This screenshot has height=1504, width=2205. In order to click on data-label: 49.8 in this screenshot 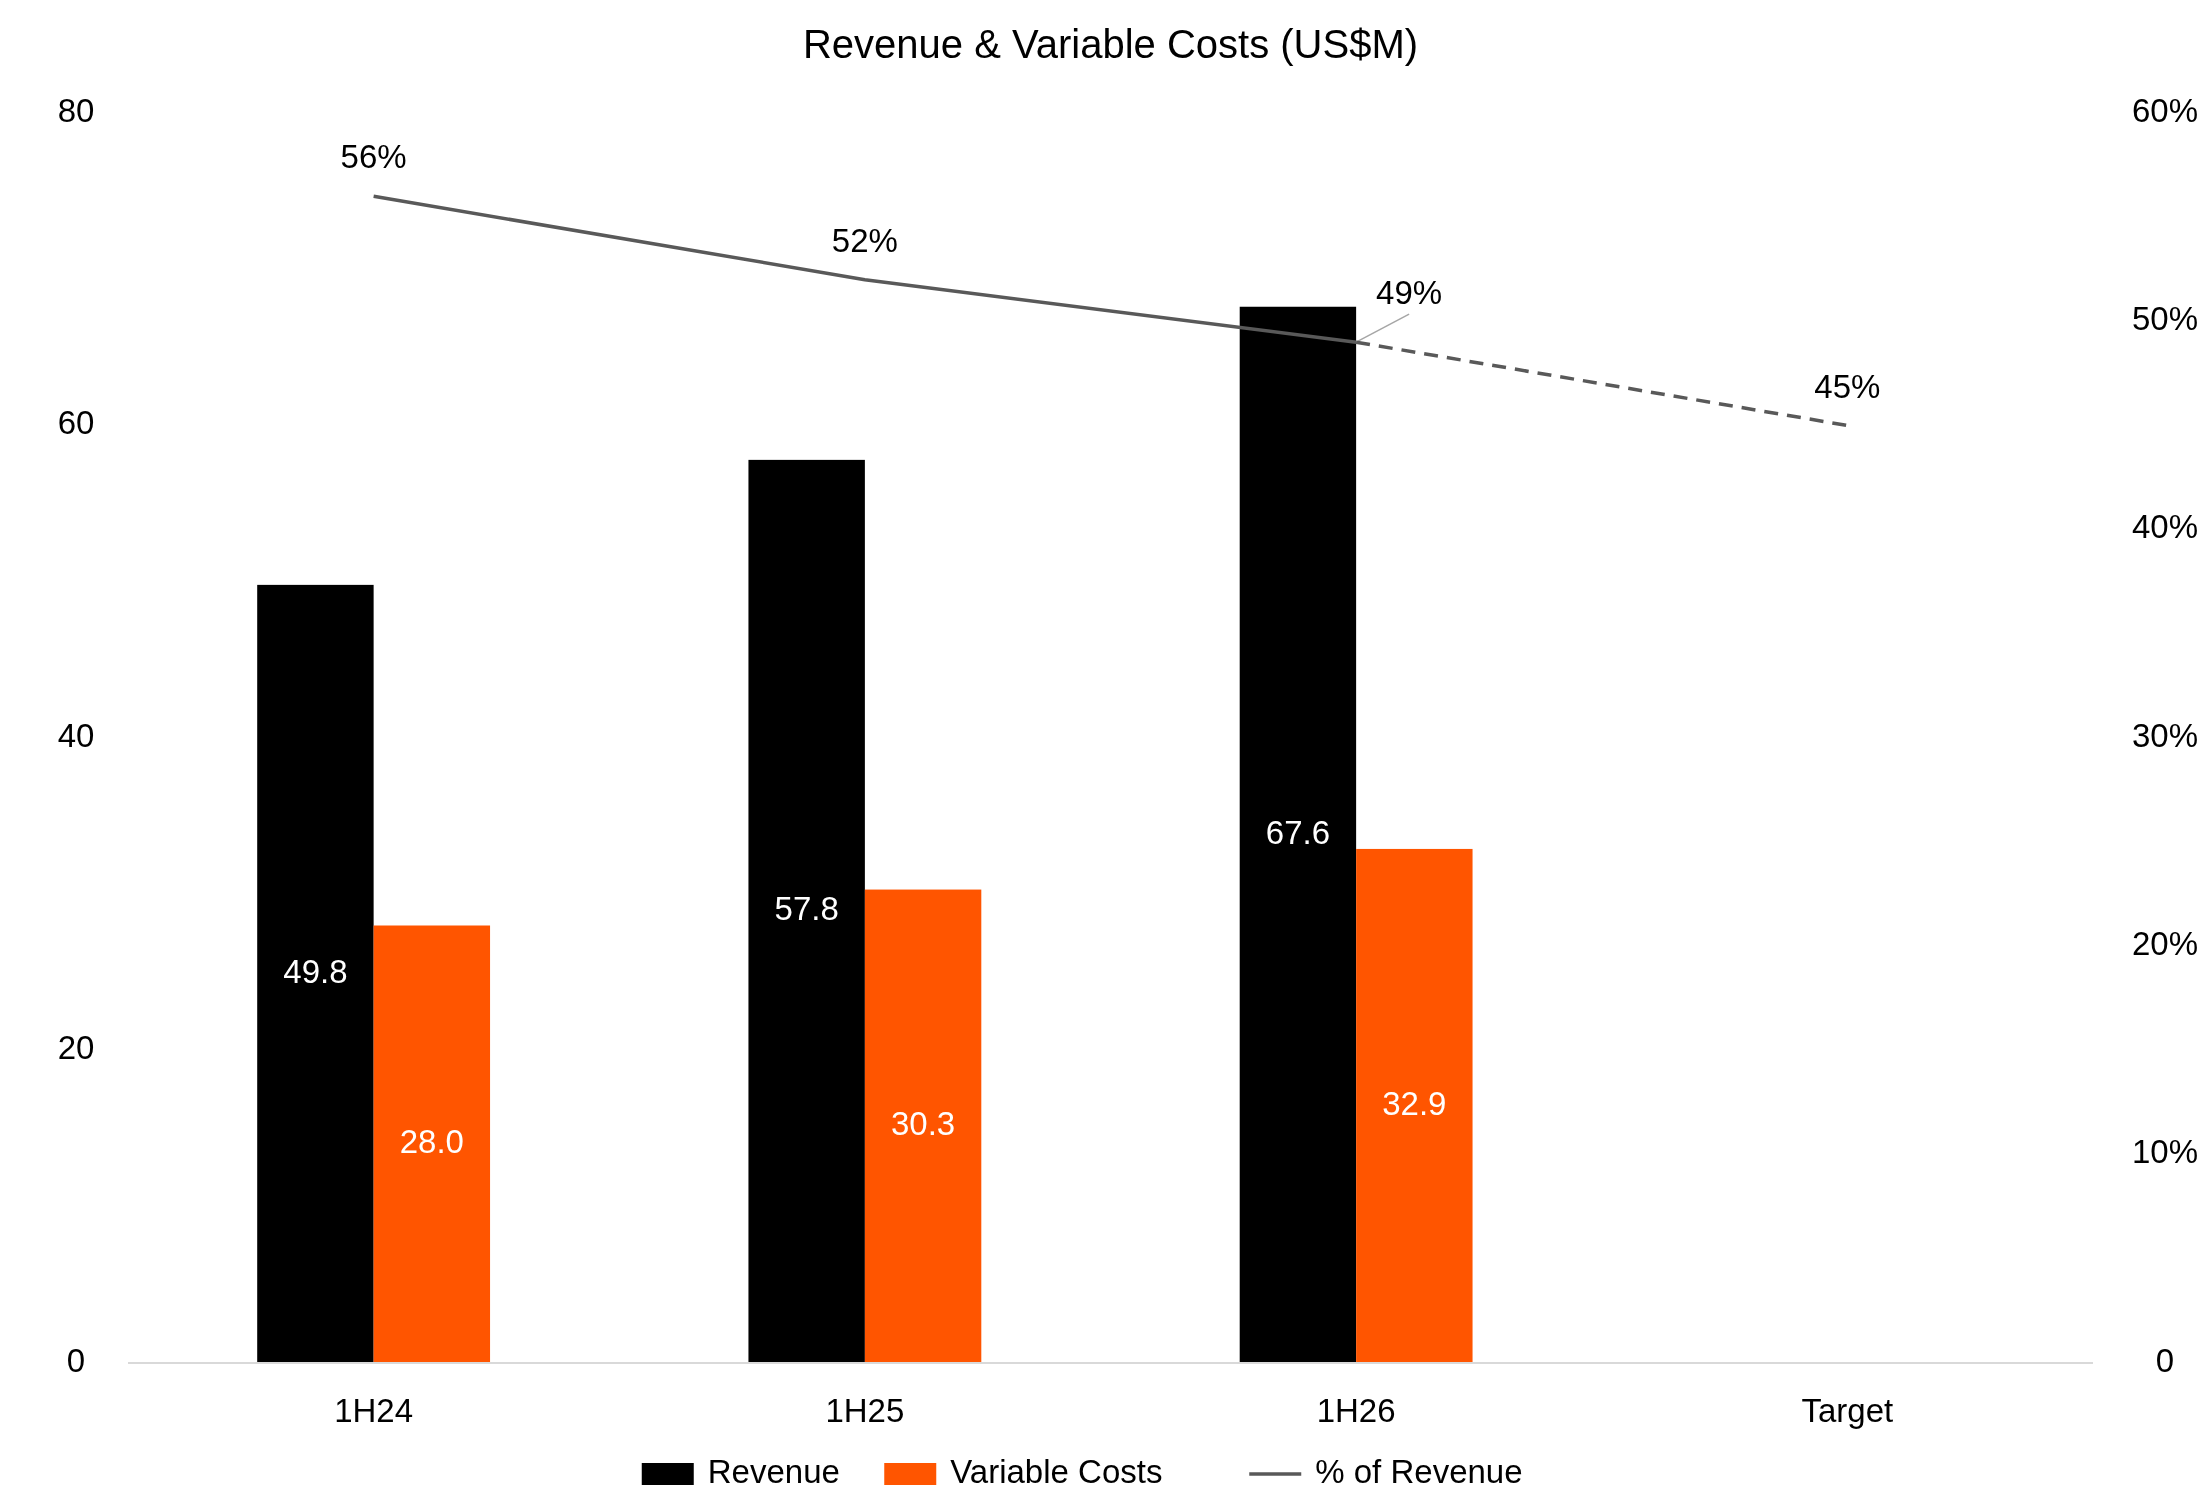, I will do `click(315, 971)`.